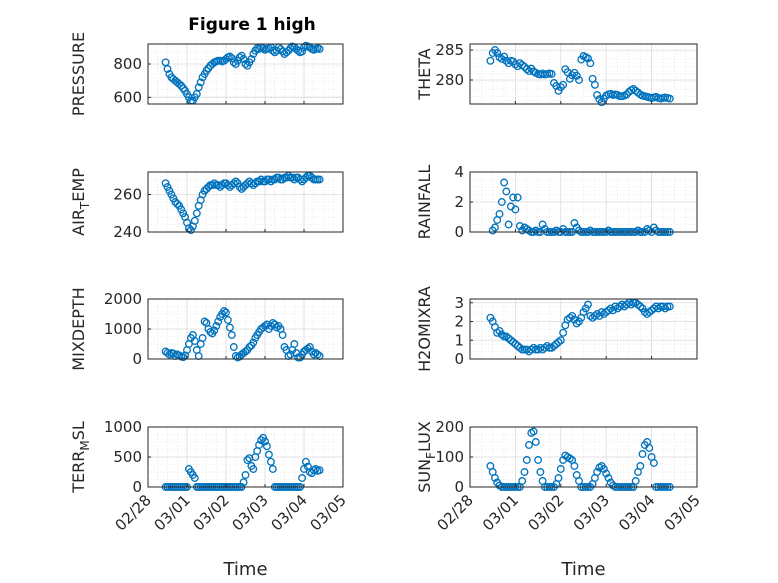 The height and width of the screenshot is (583, 778). I want to click on y-tick-label: 260, so click(127, 195).